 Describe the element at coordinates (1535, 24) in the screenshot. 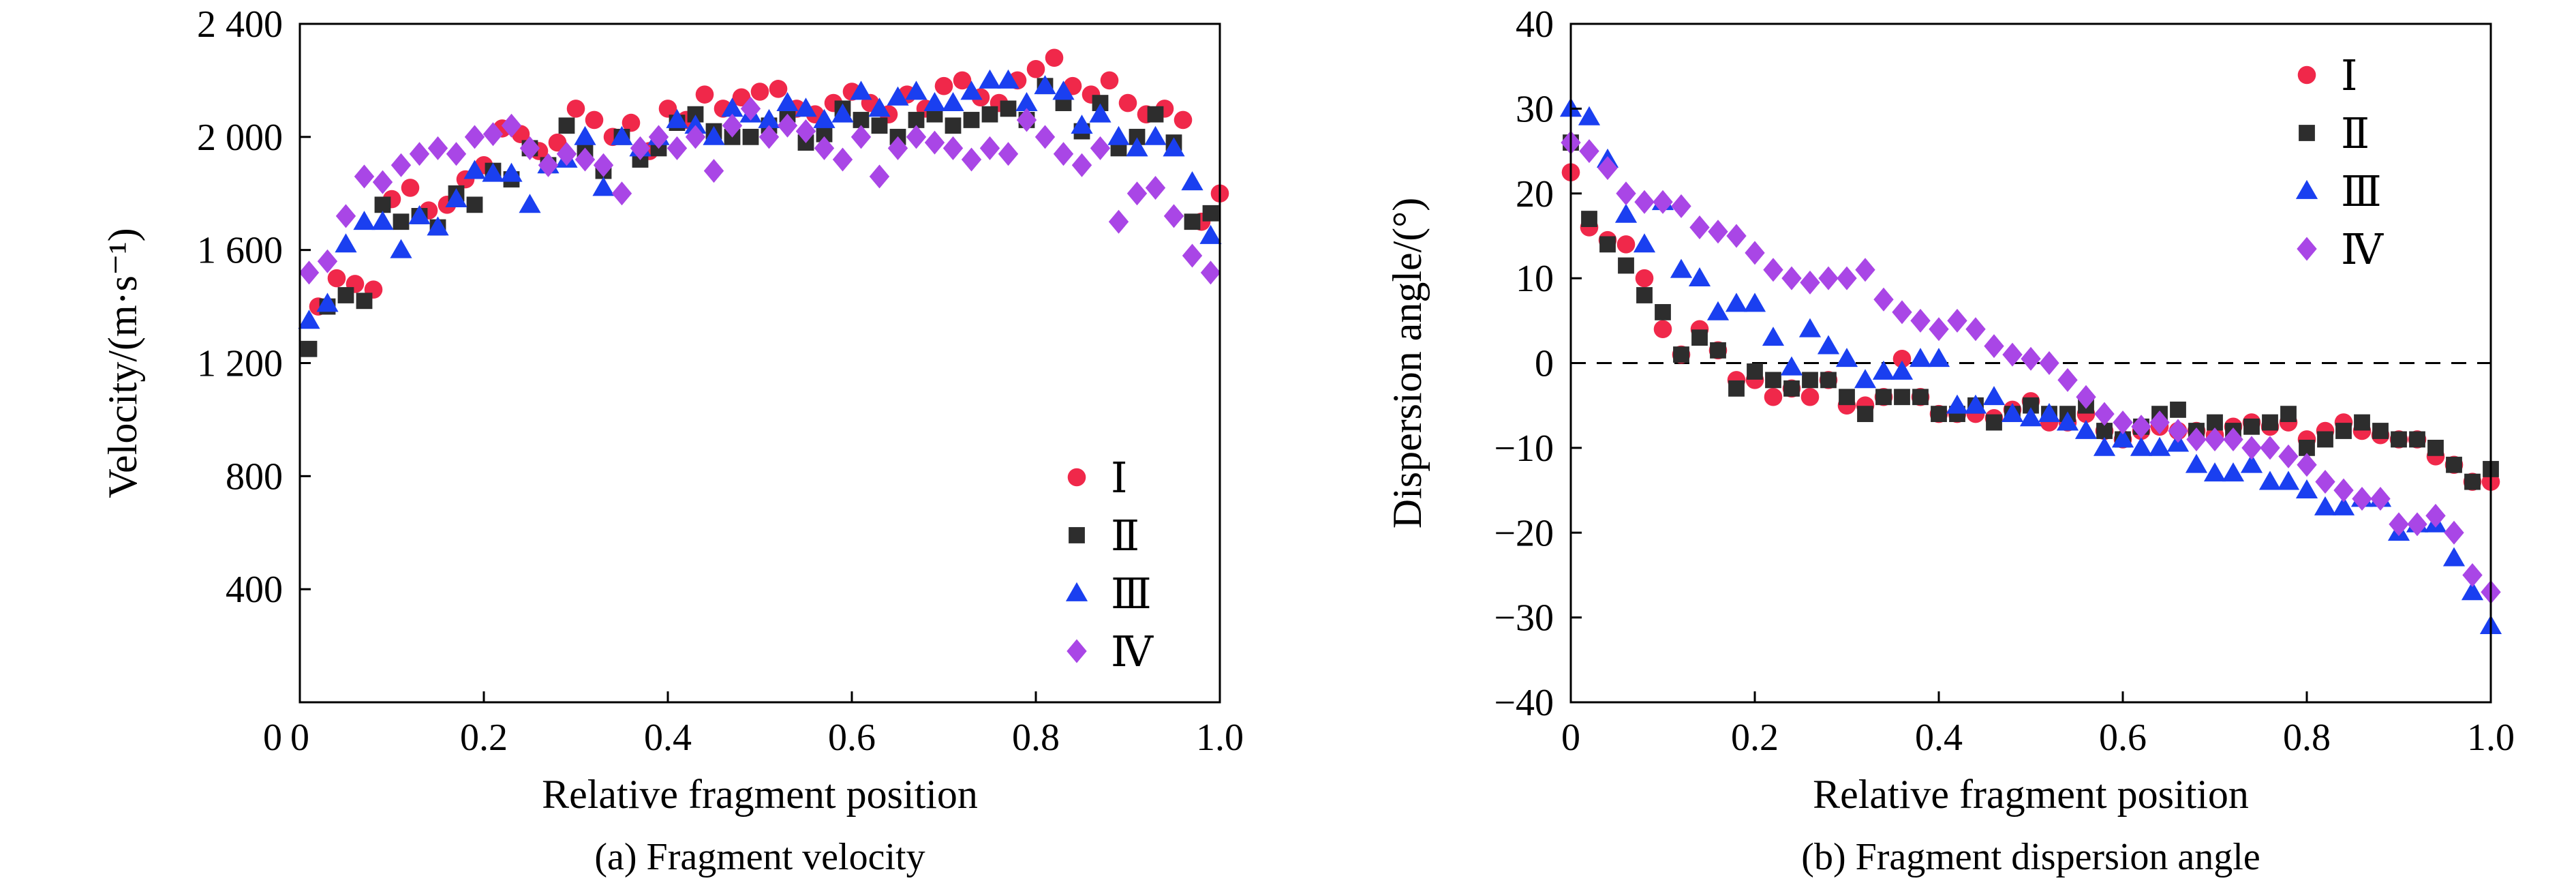

I see `y-tick-label: 40` at that location.